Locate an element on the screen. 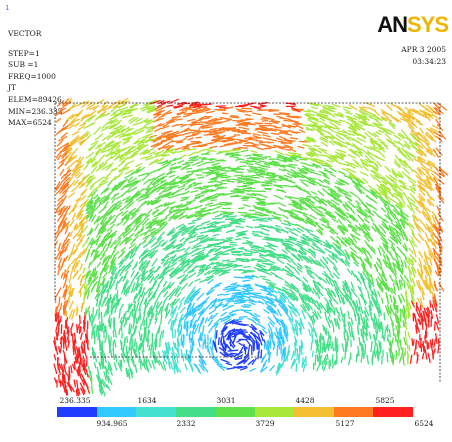  info-line: ELEM=89426 is located at coordinates (35, 99).